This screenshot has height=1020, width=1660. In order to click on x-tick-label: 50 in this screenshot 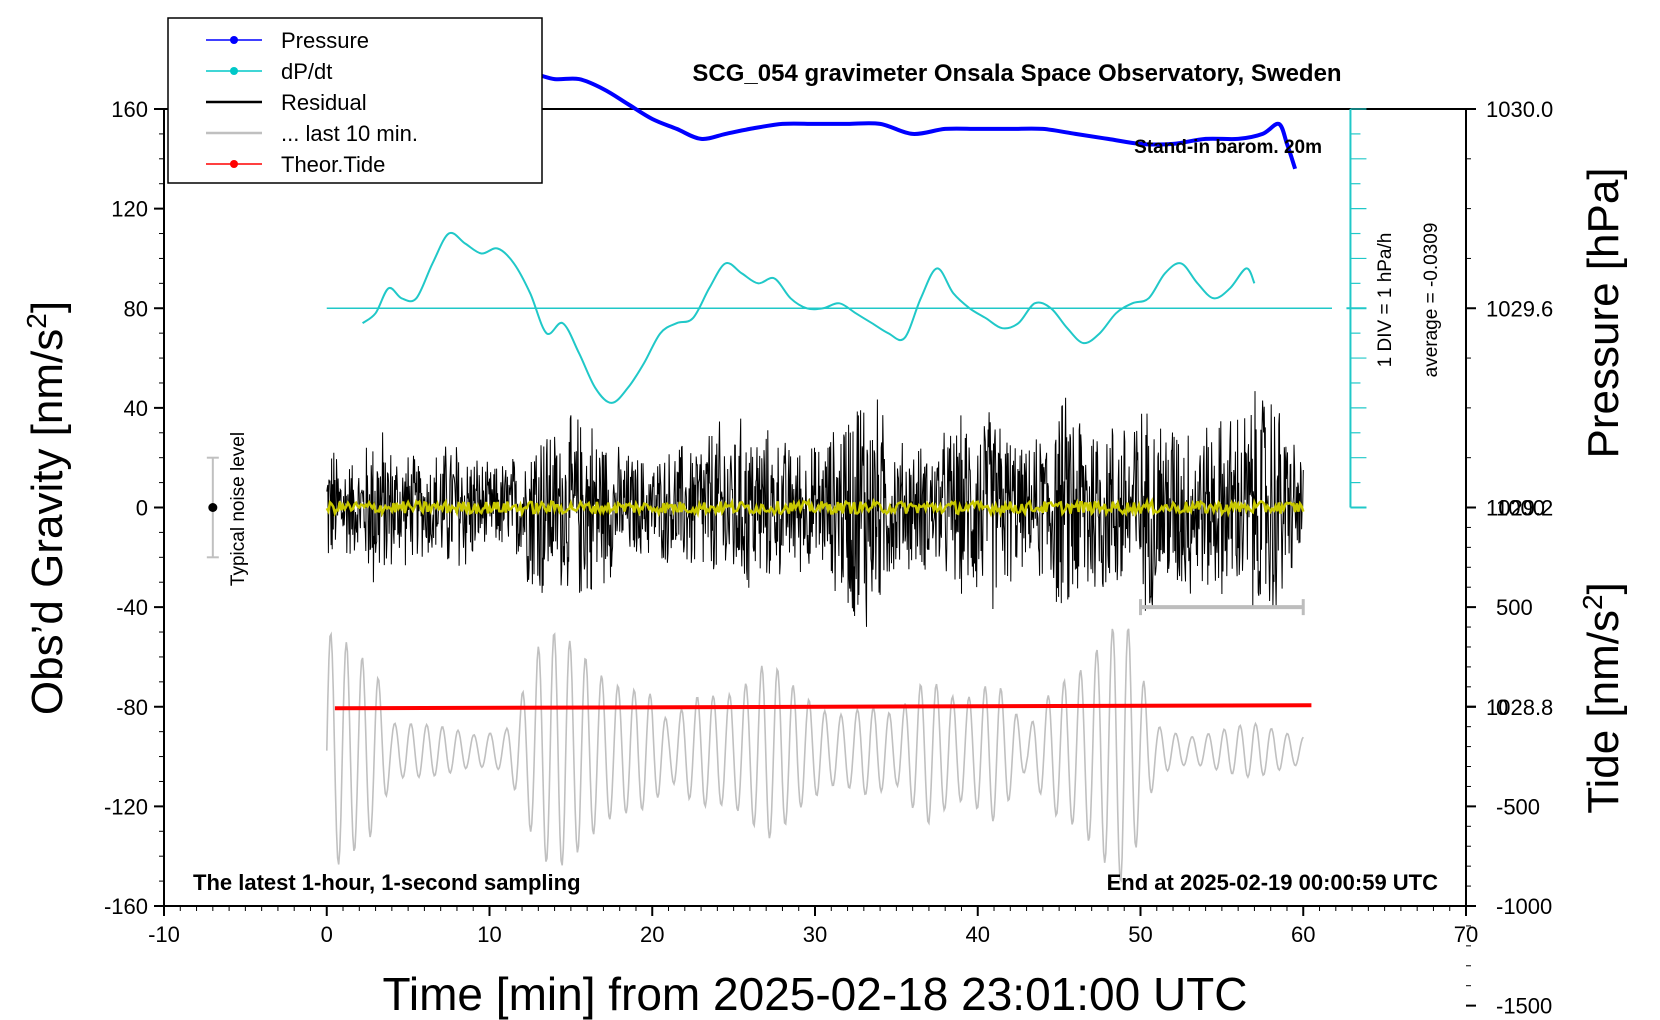, I will do `click(1140, 934)`.